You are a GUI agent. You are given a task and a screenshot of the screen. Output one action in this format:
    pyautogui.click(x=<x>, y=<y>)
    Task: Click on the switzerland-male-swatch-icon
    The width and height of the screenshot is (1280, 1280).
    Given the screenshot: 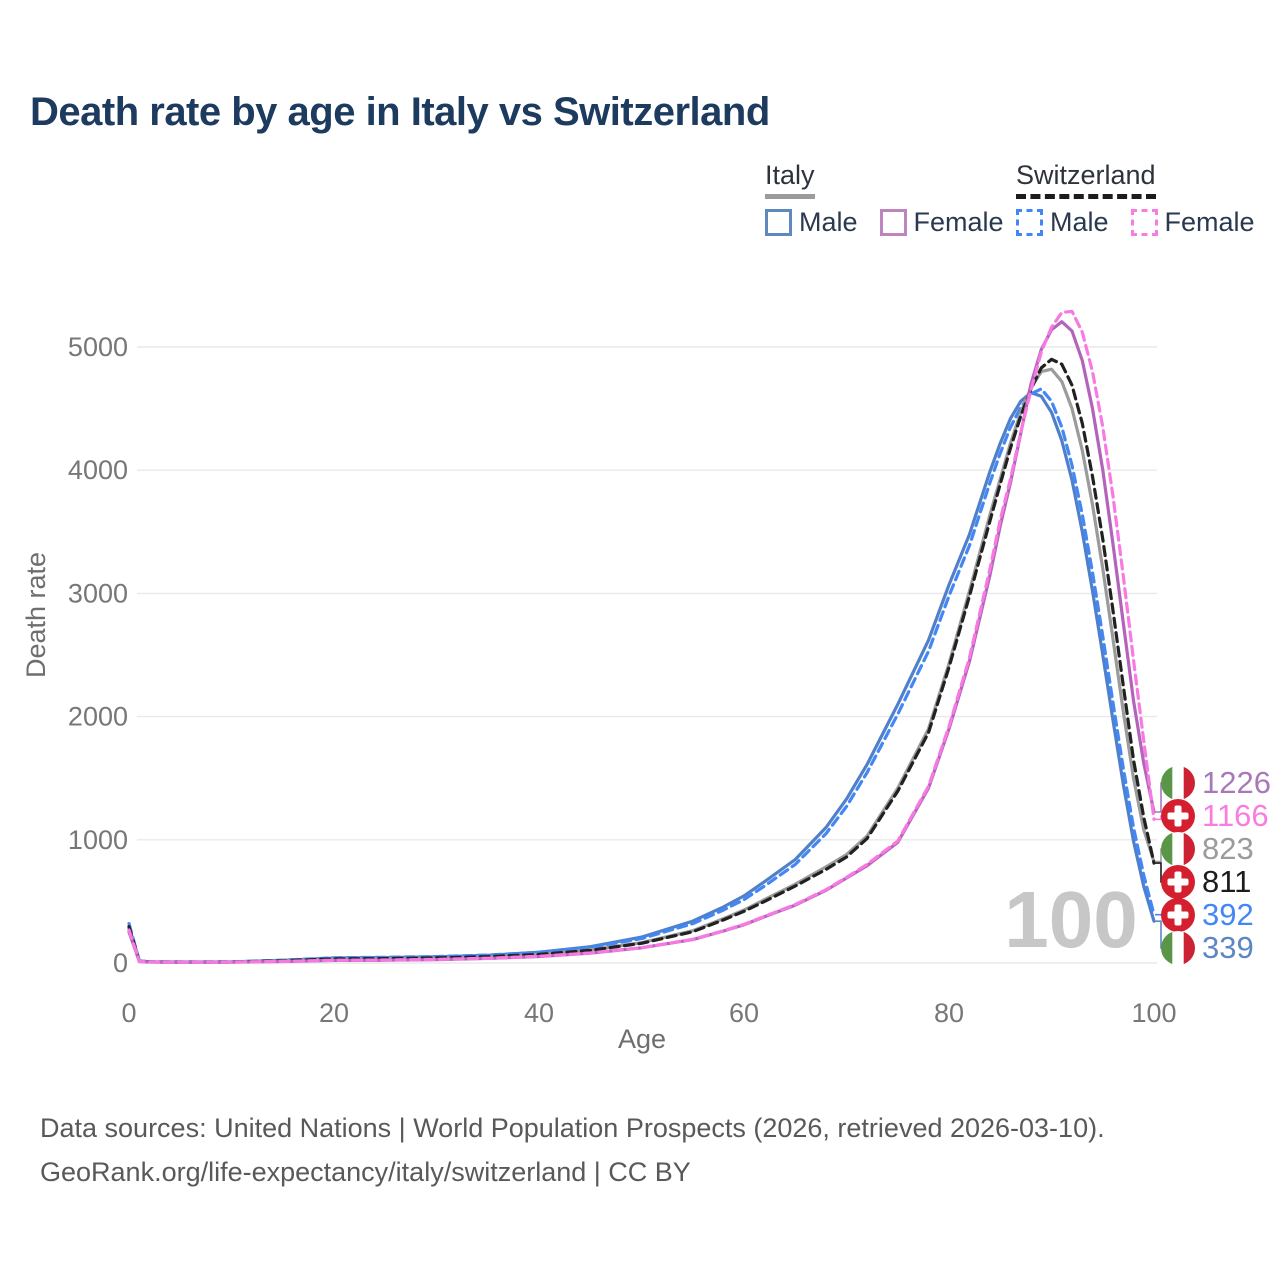 What is the action you would take?
    pyautogui.click(x=1029, y=222)
    